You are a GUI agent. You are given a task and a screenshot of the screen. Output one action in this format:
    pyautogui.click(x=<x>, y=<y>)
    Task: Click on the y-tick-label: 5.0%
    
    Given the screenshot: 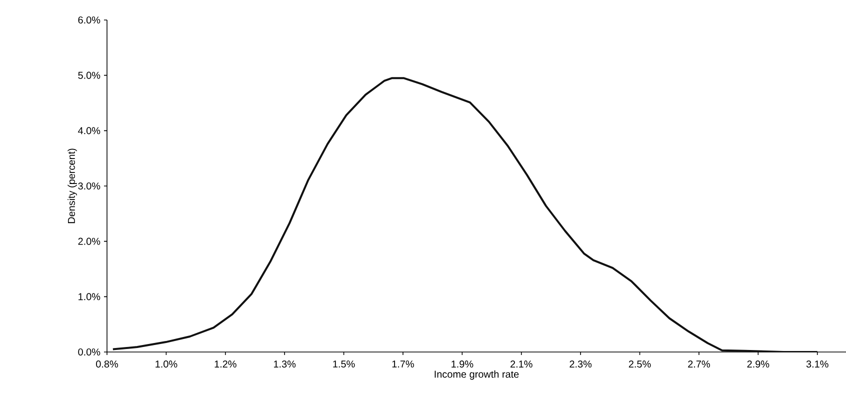 What is the action you would take?
    pyautogui.click(x=89, y=75)
    